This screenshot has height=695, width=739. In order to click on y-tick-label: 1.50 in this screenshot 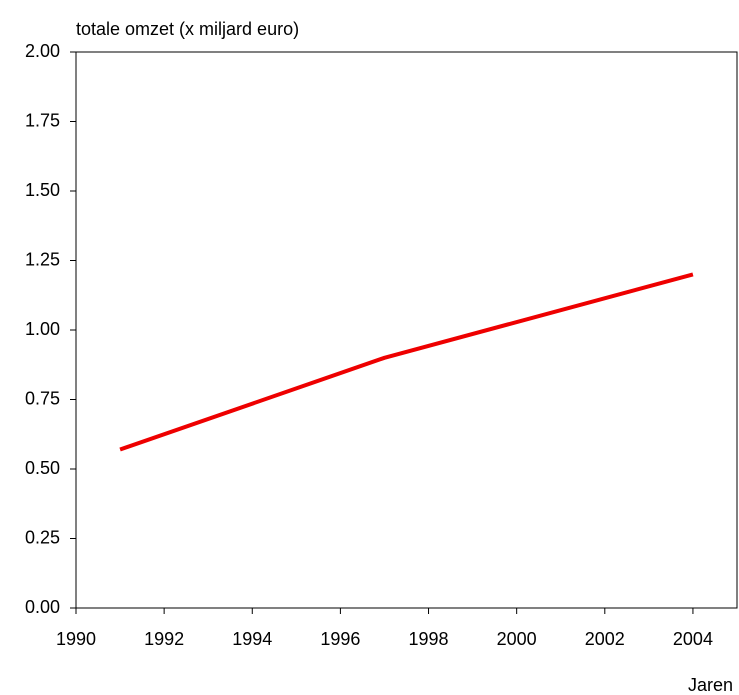, I will do `click(42, 190)`.